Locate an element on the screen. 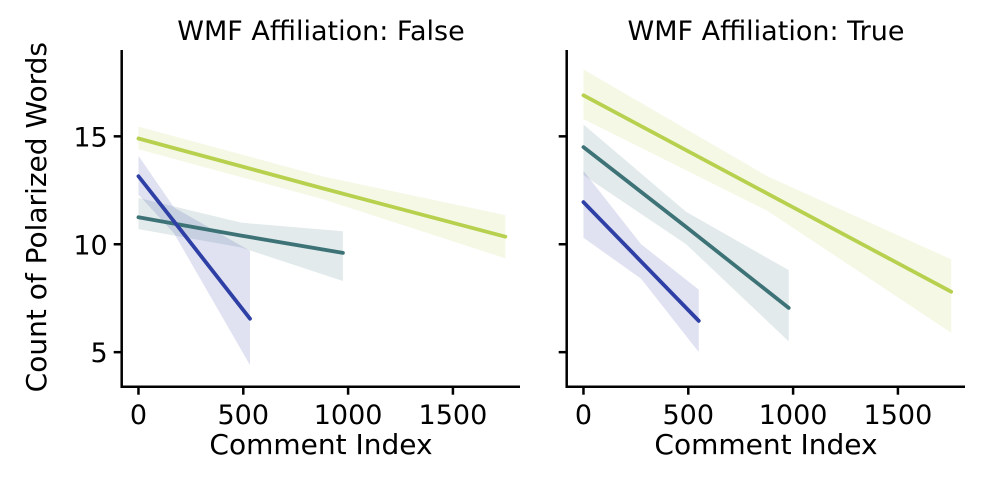 Image resolution: width=1000 pixels, height=500 pixels. y-axis-label: Count of Polarized Words is located at coordinates (36, 217).